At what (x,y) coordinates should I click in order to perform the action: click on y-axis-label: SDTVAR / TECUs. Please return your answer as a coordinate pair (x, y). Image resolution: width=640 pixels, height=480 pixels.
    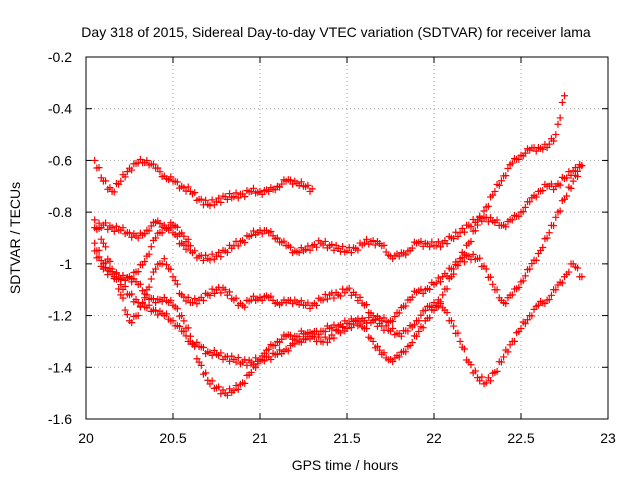
    Looking at the image, I should click on (15, 238).